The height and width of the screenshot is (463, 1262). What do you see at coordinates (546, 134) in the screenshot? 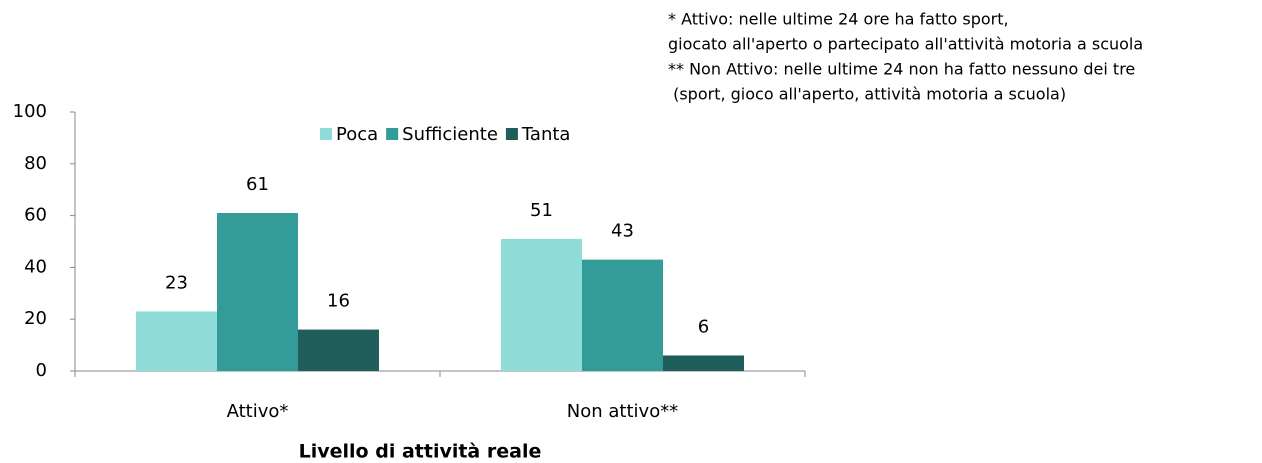
I see `legend-label: Tanta` at bounding box center [546, 134].